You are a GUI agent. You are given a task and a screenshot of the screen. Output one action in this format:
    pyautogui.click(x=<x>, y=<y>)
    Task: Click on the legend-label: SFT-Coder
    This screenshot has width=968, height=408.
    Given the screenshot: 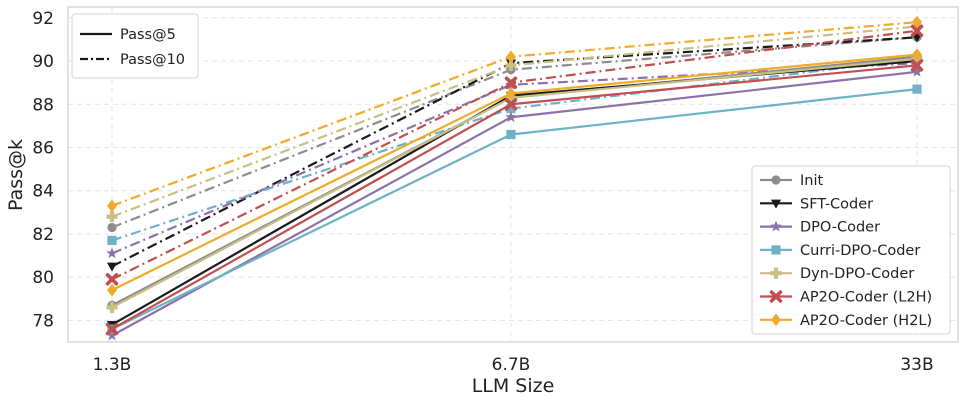 What is the action you would take?
    pyautogui.click(x=836, y=204)
    